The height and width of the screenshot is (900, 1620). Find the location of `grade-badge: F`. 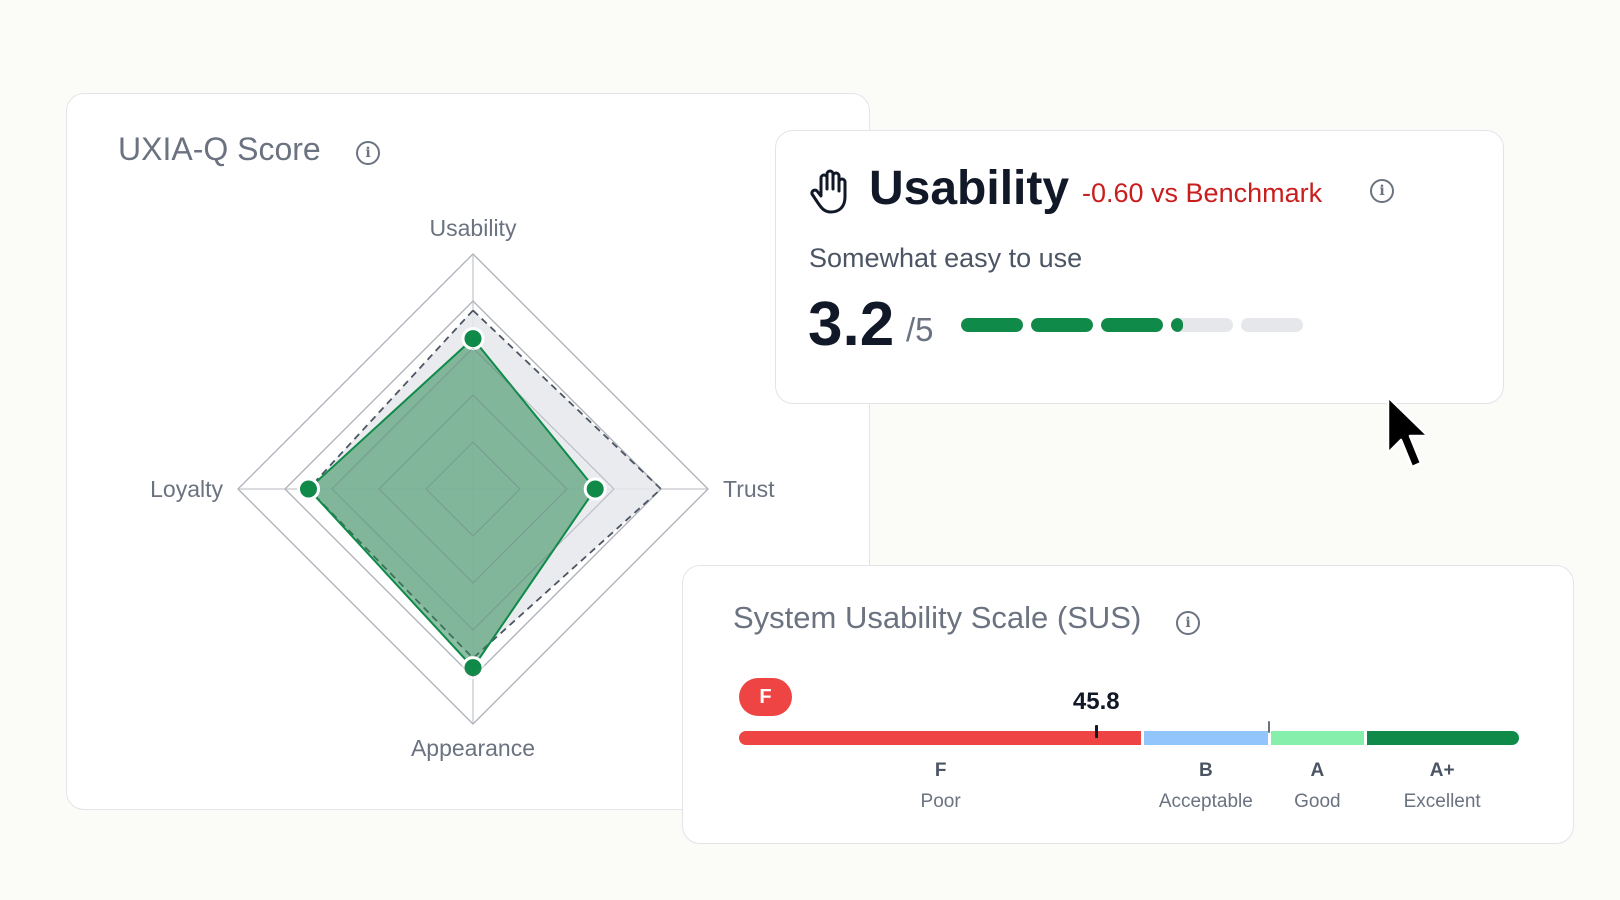

grade-badge: F is located at coordinates (765, 697).